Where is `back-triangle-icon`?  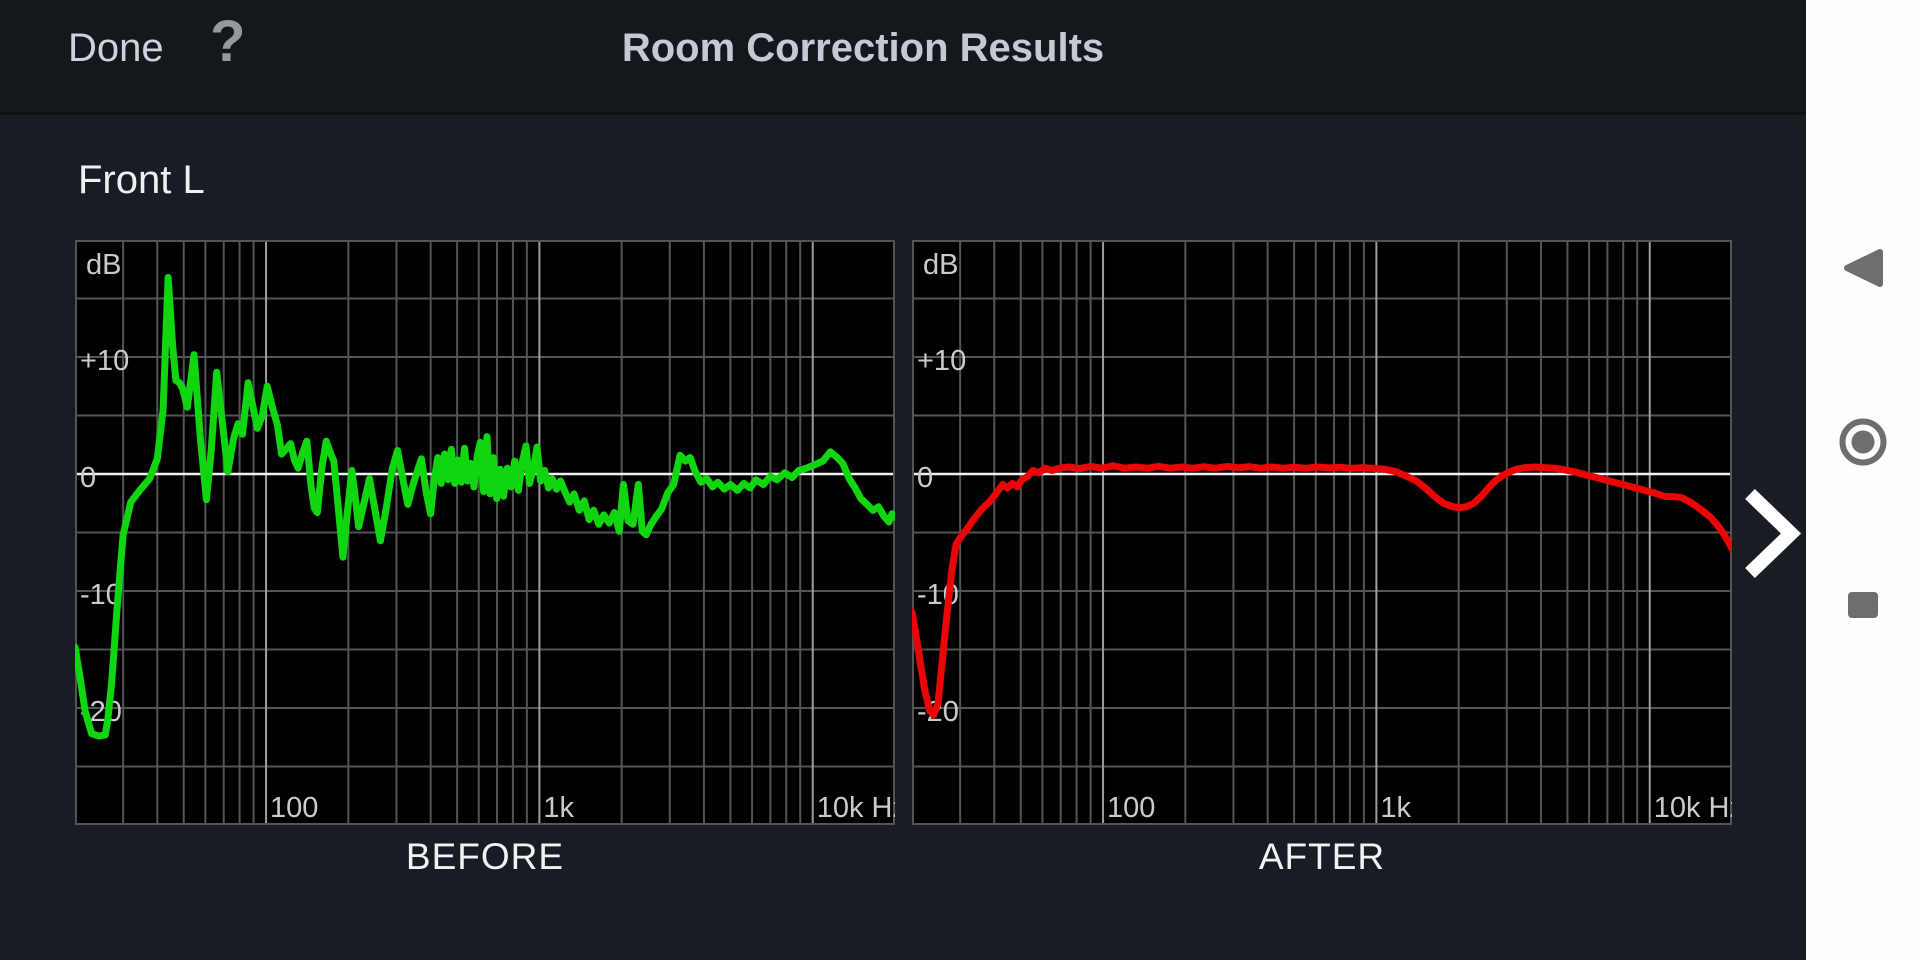
back-triangle-icon is located at coordinates (1863, 268).